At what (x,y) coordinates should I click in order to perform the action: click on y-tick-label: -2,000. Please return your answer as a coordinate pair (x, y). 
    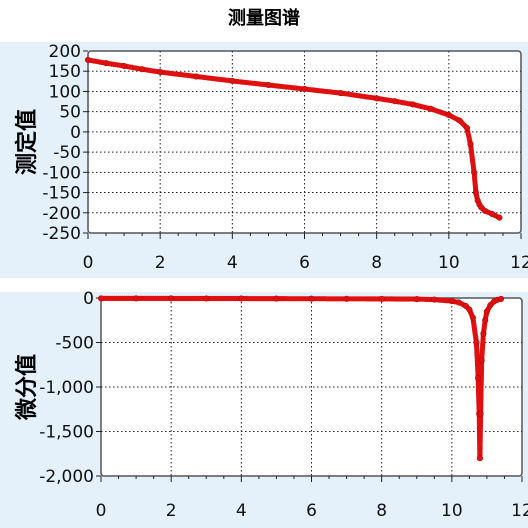
    Looking at the image, I should click on (66, 477).